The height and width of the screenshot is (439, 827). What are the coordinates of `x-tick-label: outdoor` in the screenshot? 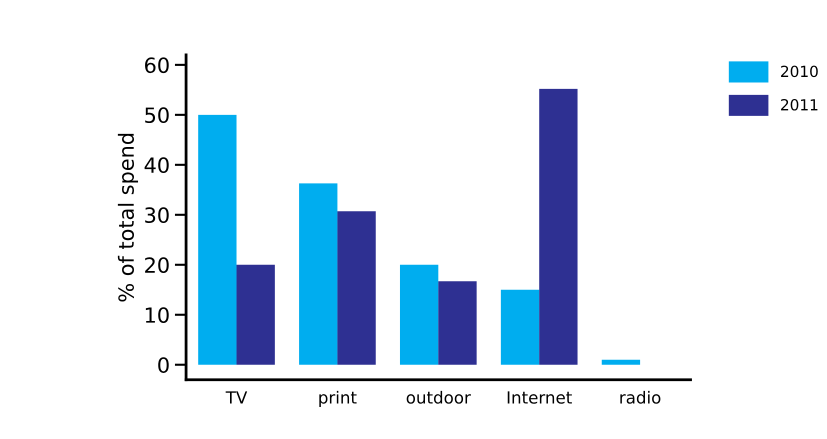 It's located at (438, 397).